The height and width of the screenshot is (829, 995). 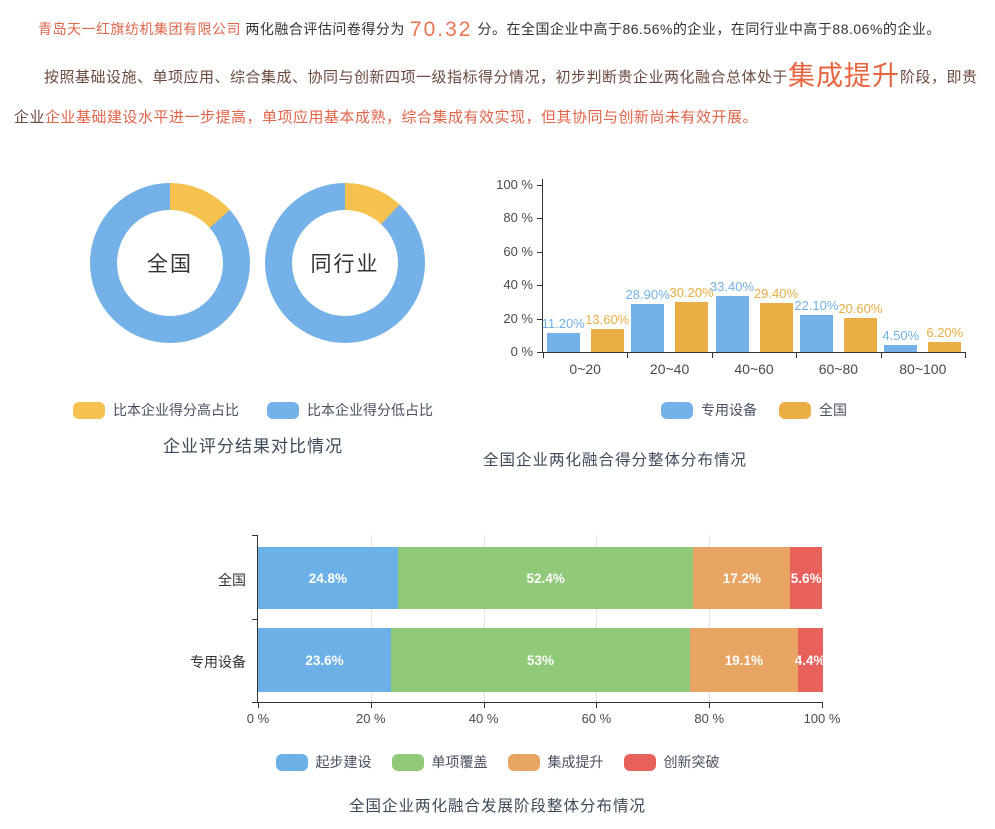 What do you see at coordinates (343, 762) in the screenshot?
I see `legend-label: 起步建设` at bounding box center [343, 762].